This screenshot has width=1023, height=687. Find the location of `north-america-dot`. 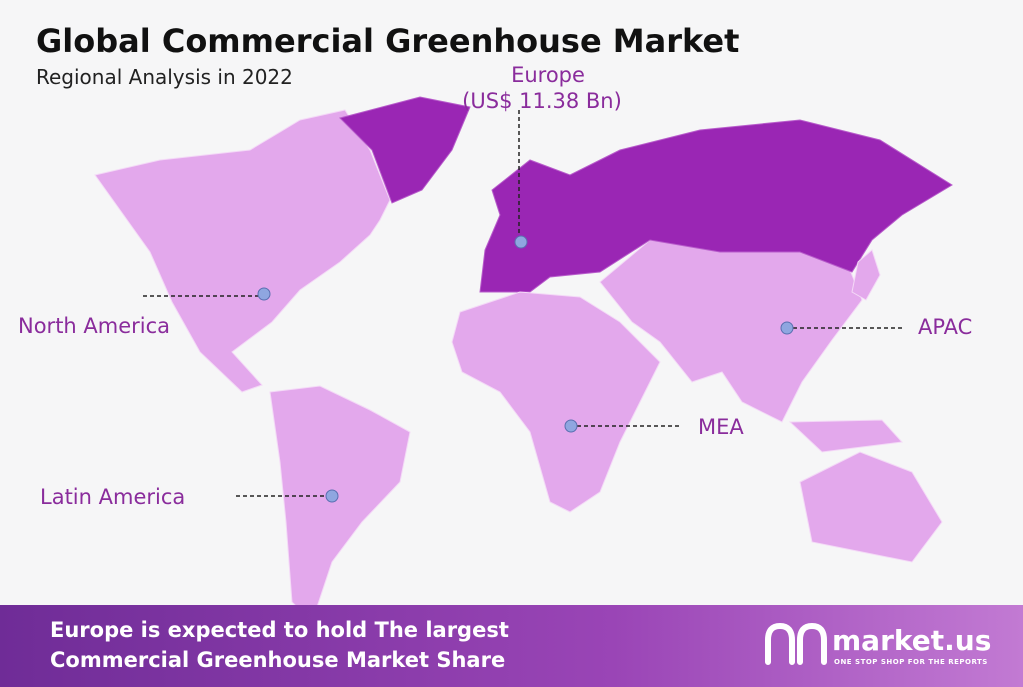

north-america-dot is located at coordinates (264, 294).